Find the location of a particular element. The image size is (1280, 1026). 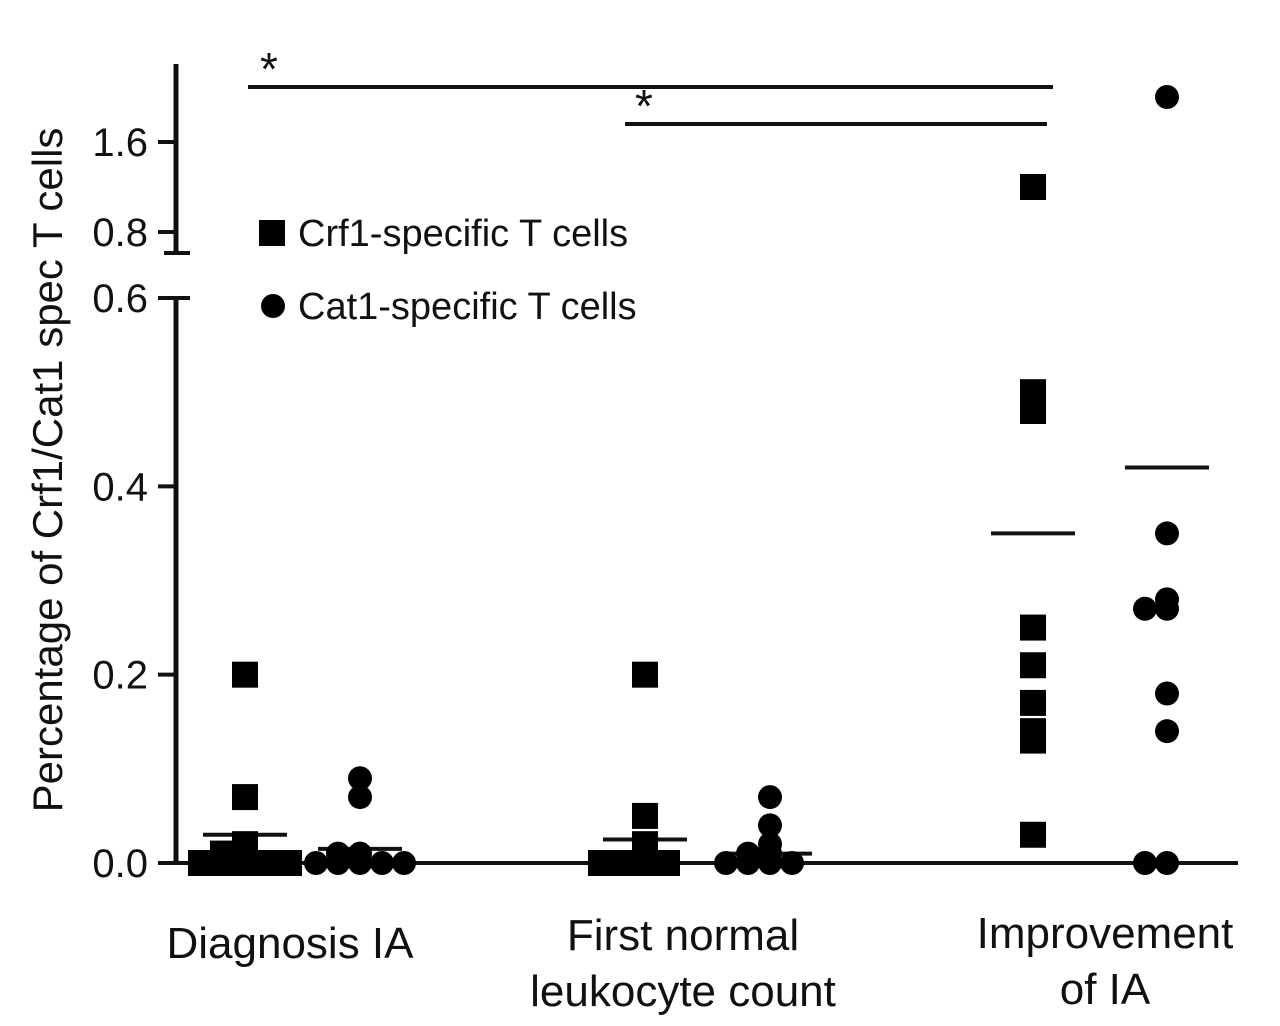

y-tick-label: 0.6 is located at coordinates (120, 299).